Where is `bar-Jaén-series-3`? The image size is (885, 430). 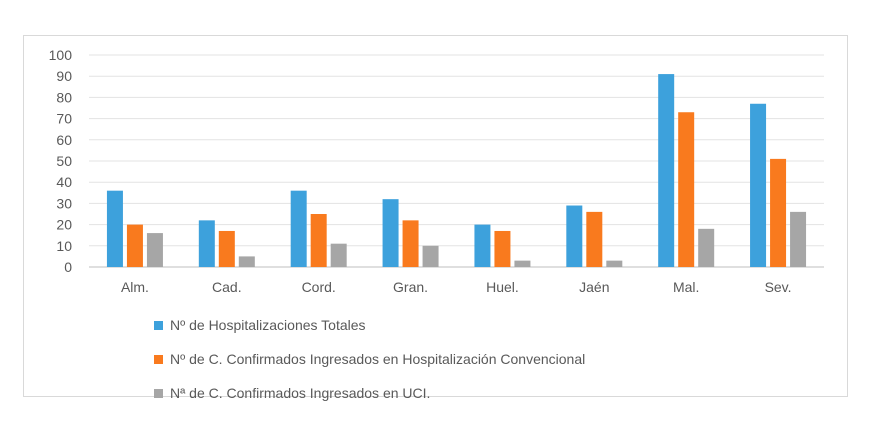
bar-Jaén-series-3 is located at coordinates (614, 263).